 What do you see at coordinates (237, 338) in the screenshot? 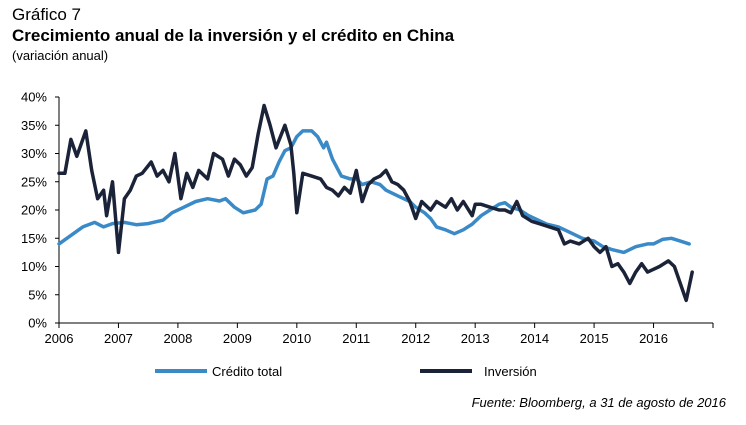
I see `x-tick-label: 2009` at bounding box center [237, 338].